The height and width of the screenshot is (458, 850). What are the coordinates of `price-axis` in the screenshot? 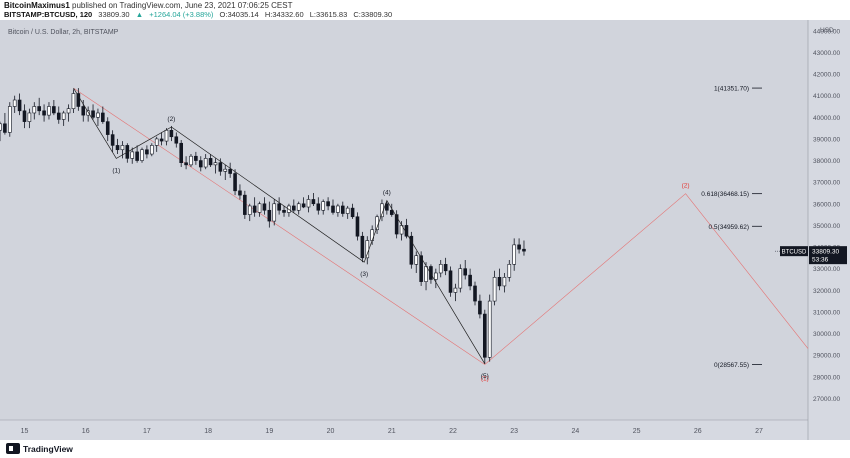 It's located at (829, 230).